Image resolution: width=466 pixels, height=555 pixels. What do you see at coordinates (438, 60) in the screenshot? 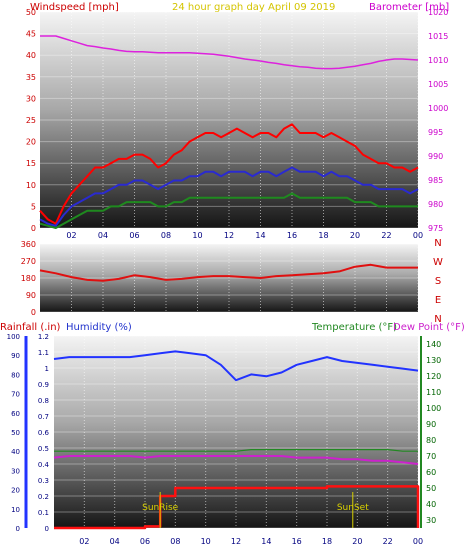
I see `y2-tick-label: 1010` at bounding box center [438, 60].